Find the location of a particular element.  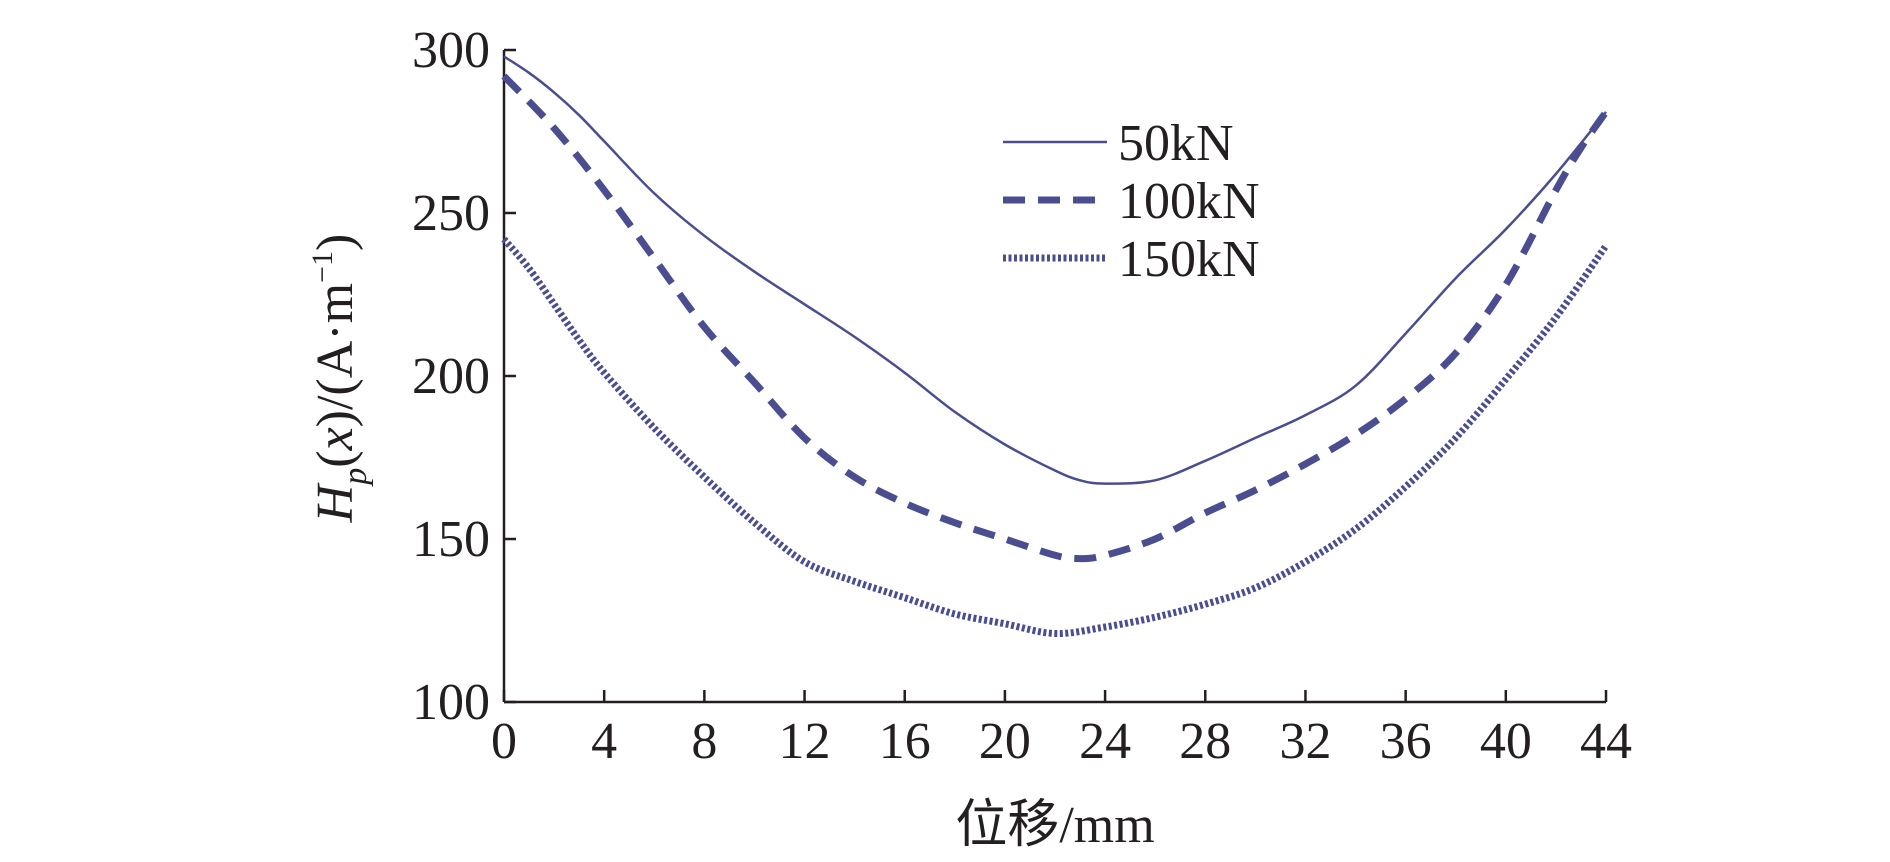

y-axis: 100 150 200 250 300 is located at coordinates (464, 376).